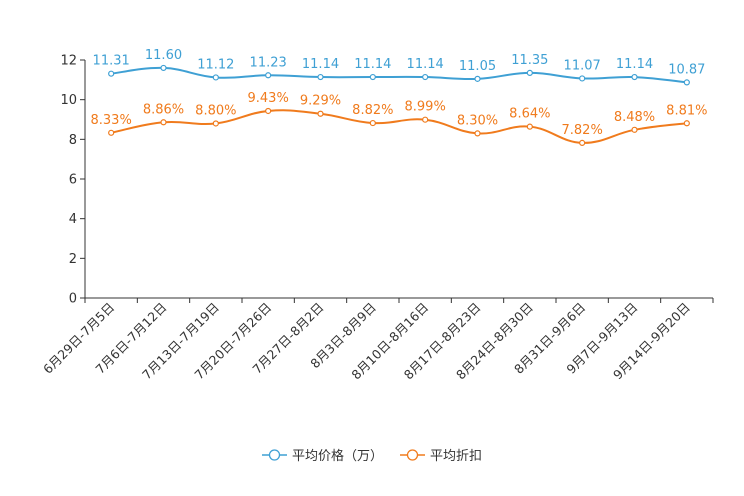 Image resolution: width=744 pixels, height=496 pixels. I want to click on y-tick-label: 0, so click(73, 299).